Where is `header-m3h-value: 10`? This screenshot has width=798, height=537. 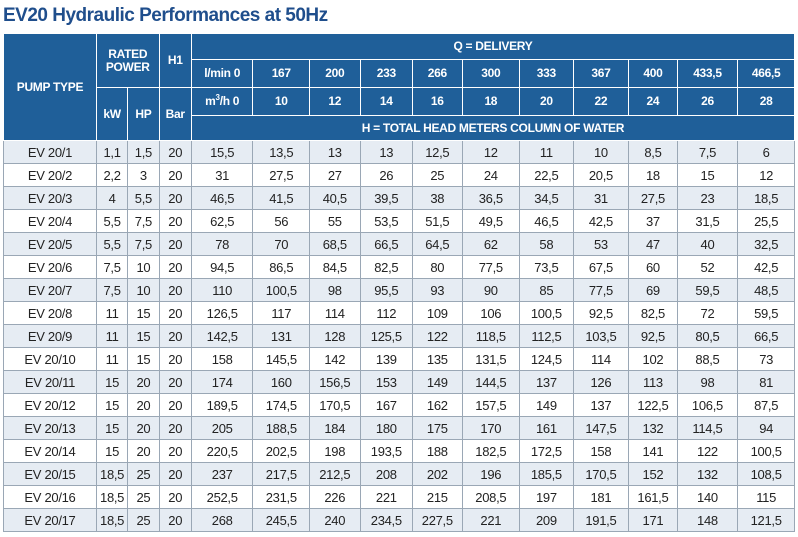
header-m3h-value: 10 is located at coordinates (281, 101).